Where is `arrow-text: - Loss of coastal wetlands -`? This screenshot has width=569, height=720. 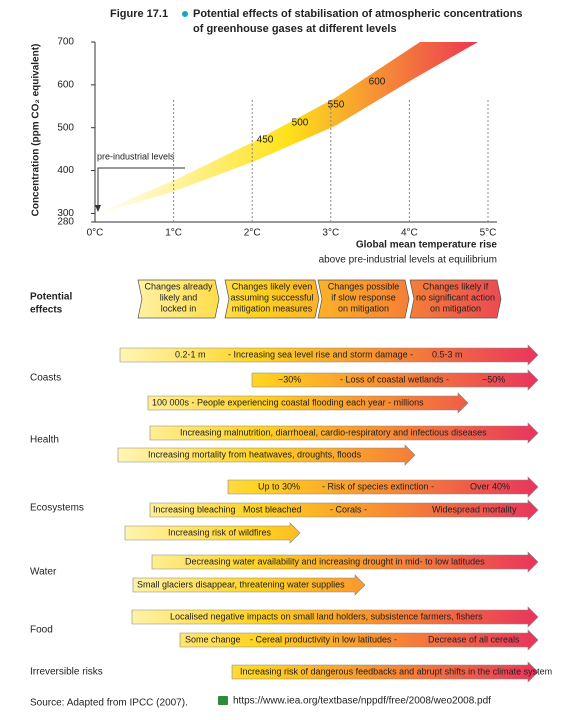 arrow-text: - Loss of coastal wetlands - is located at coordinates (394, 379).